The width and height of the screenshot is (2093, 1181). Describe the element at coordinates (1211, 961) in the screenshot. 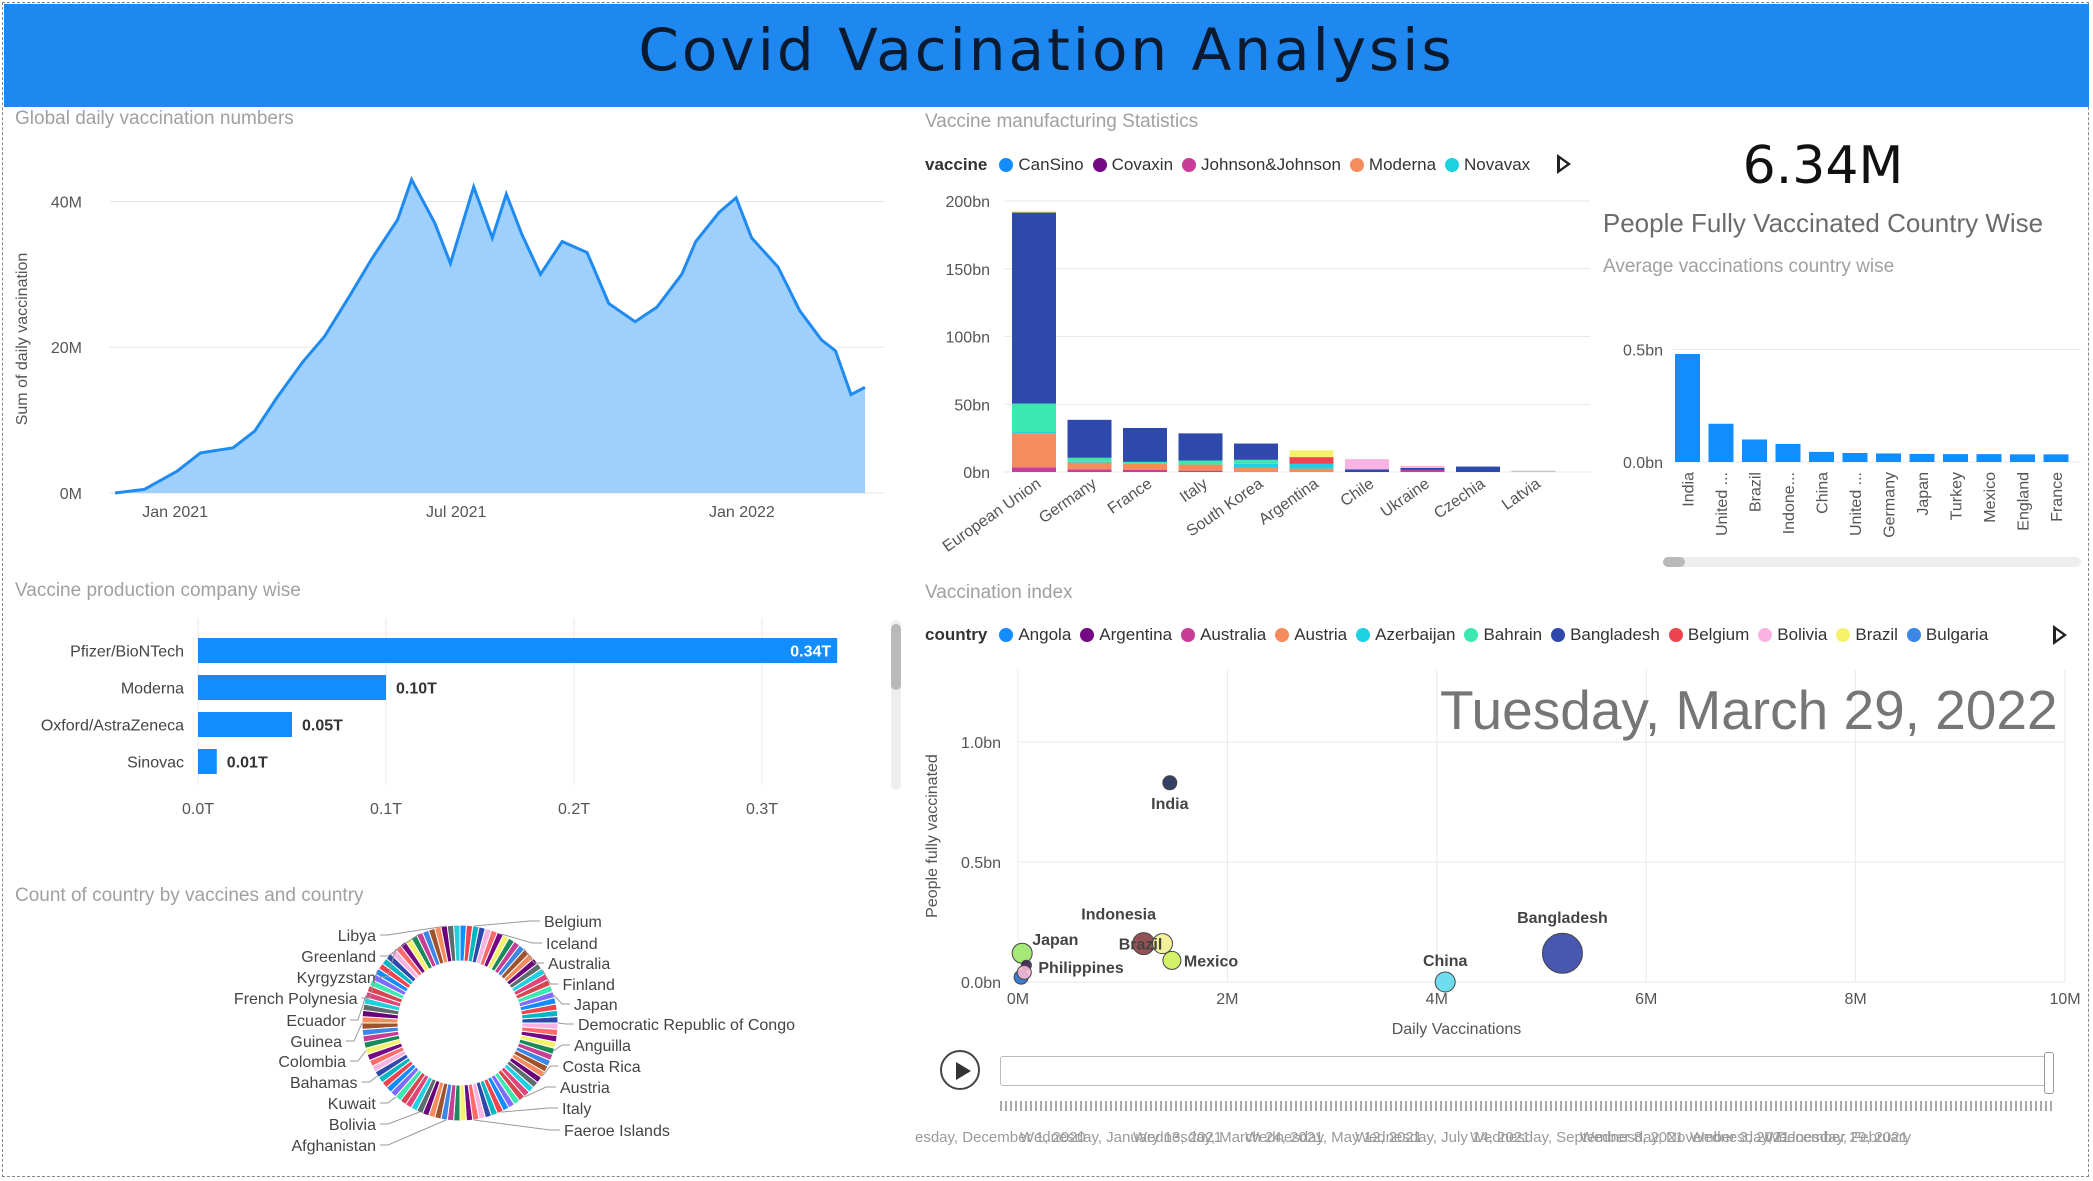

I see `point-label: Mexico` at that location.